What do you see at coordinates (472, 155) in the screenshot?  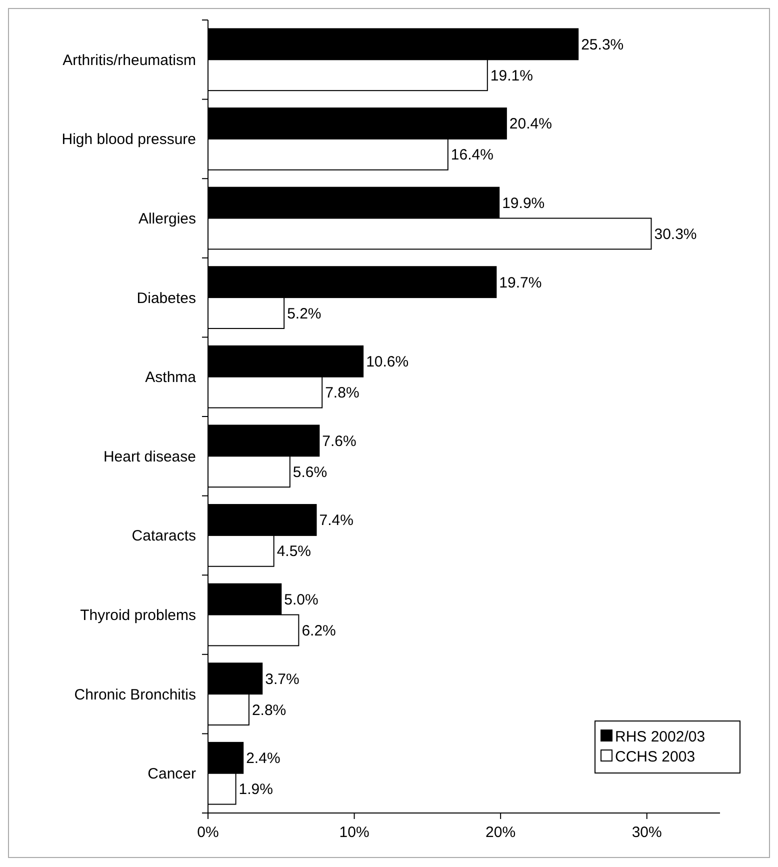 I see `data-label: 16.4%` at bounding box center [472, 155].